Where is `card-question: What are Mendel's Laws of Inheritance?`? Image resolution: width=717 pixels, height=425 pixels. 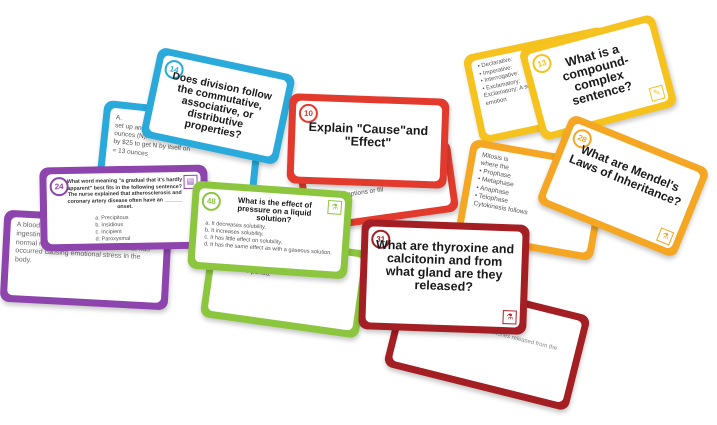 card-question: What are Mendel's Laws of Inheritance? is located at coordinates (625, 175).